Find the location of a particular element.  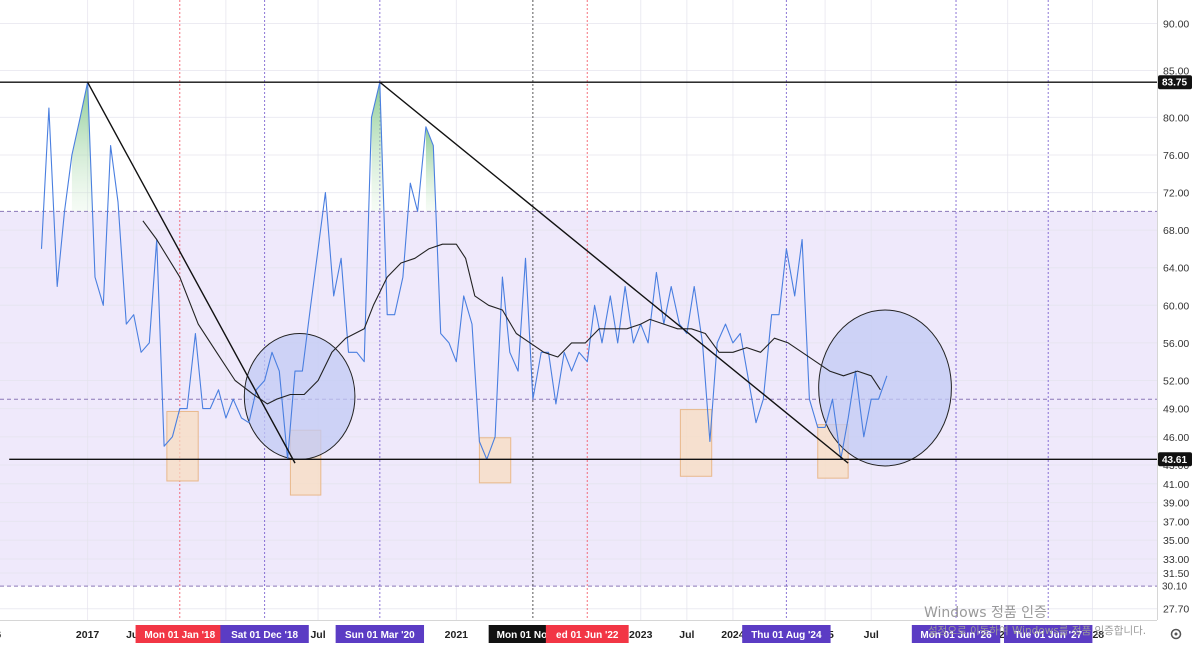

y-tick-label: 76.00 is located at coordinates (1176, 156).